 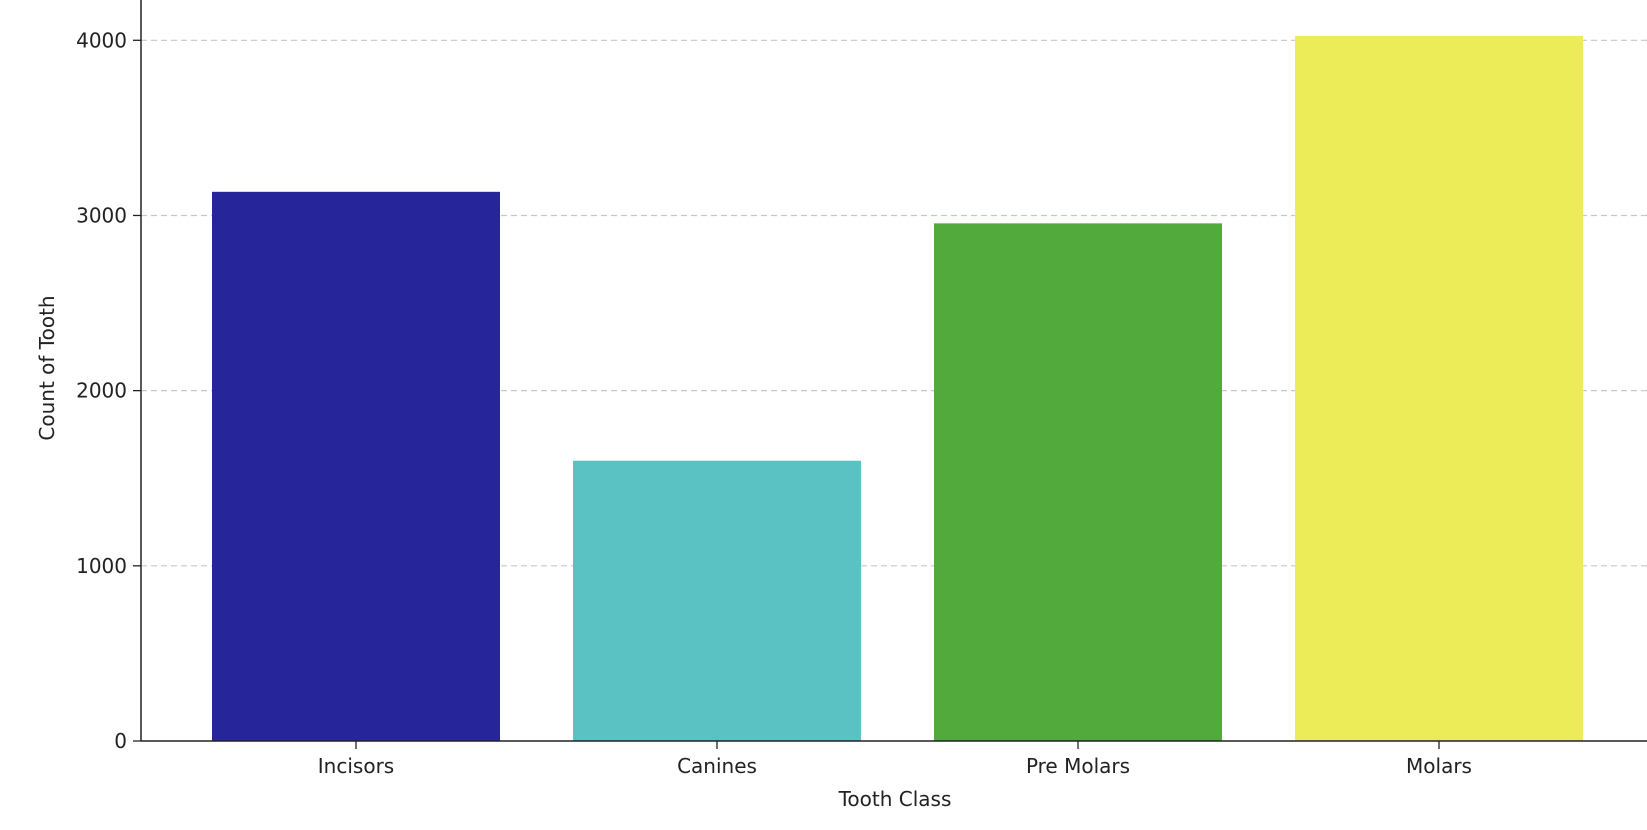 What do you see at coordinates (356, 766) in the screenshot?
I see `x-tick-label: Incisors` at bounding box center [356, 766].